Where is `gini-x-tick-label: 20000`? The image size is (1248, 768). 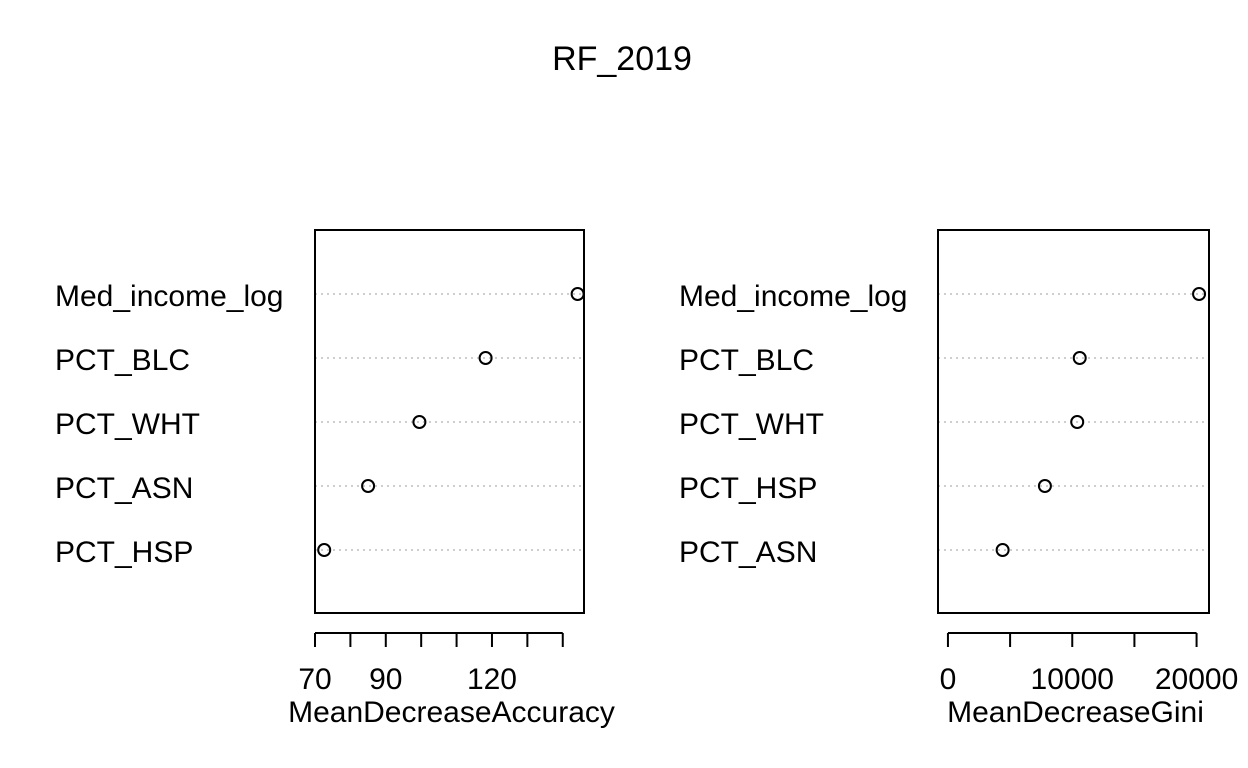 gini-x-tick-label: 20000 is located at coordinates (1196, 679).